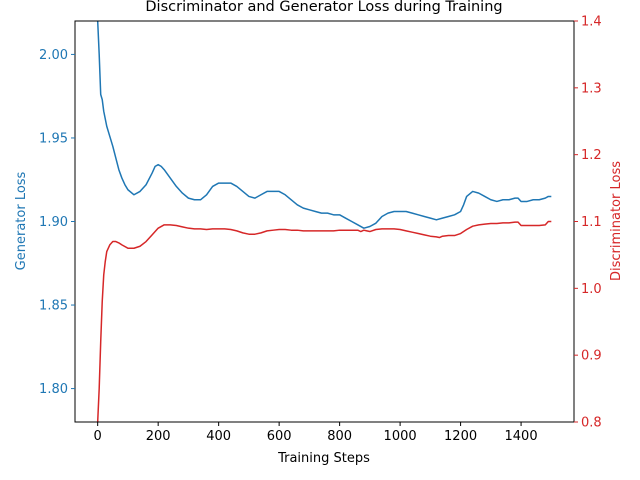 The width and height of the screenshot is (640, 480). I want to click on x-tick-label: 1000, so click(400, 436).